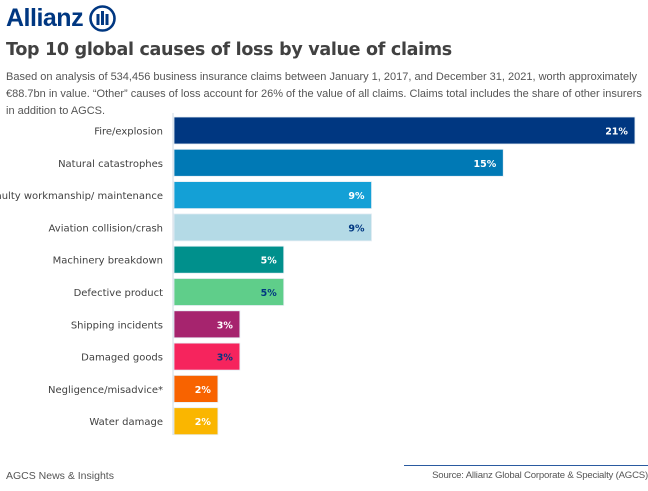 The image size is (648, 491). What do you see at coordinates (616, 132) in the screenshot?
I see `data-label: 21%` at bounding box center [616, 132].